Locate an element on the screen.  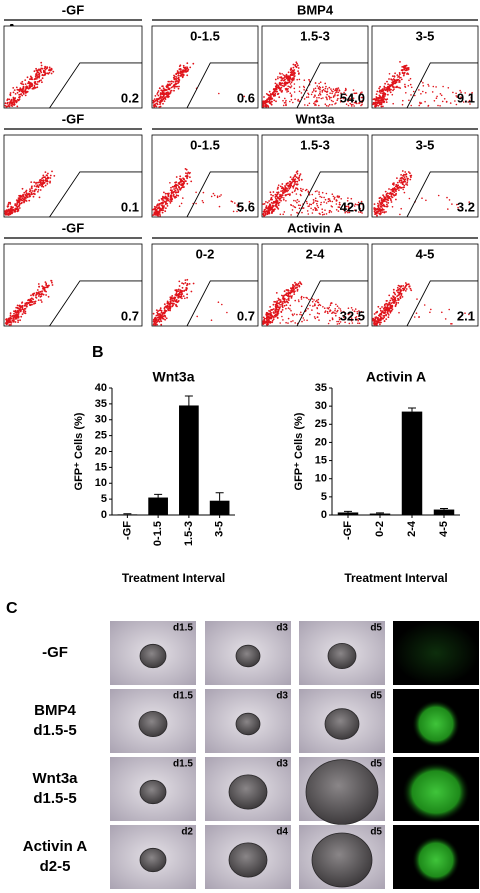
row-label: d2-5 is located at coordinates (55, 866).